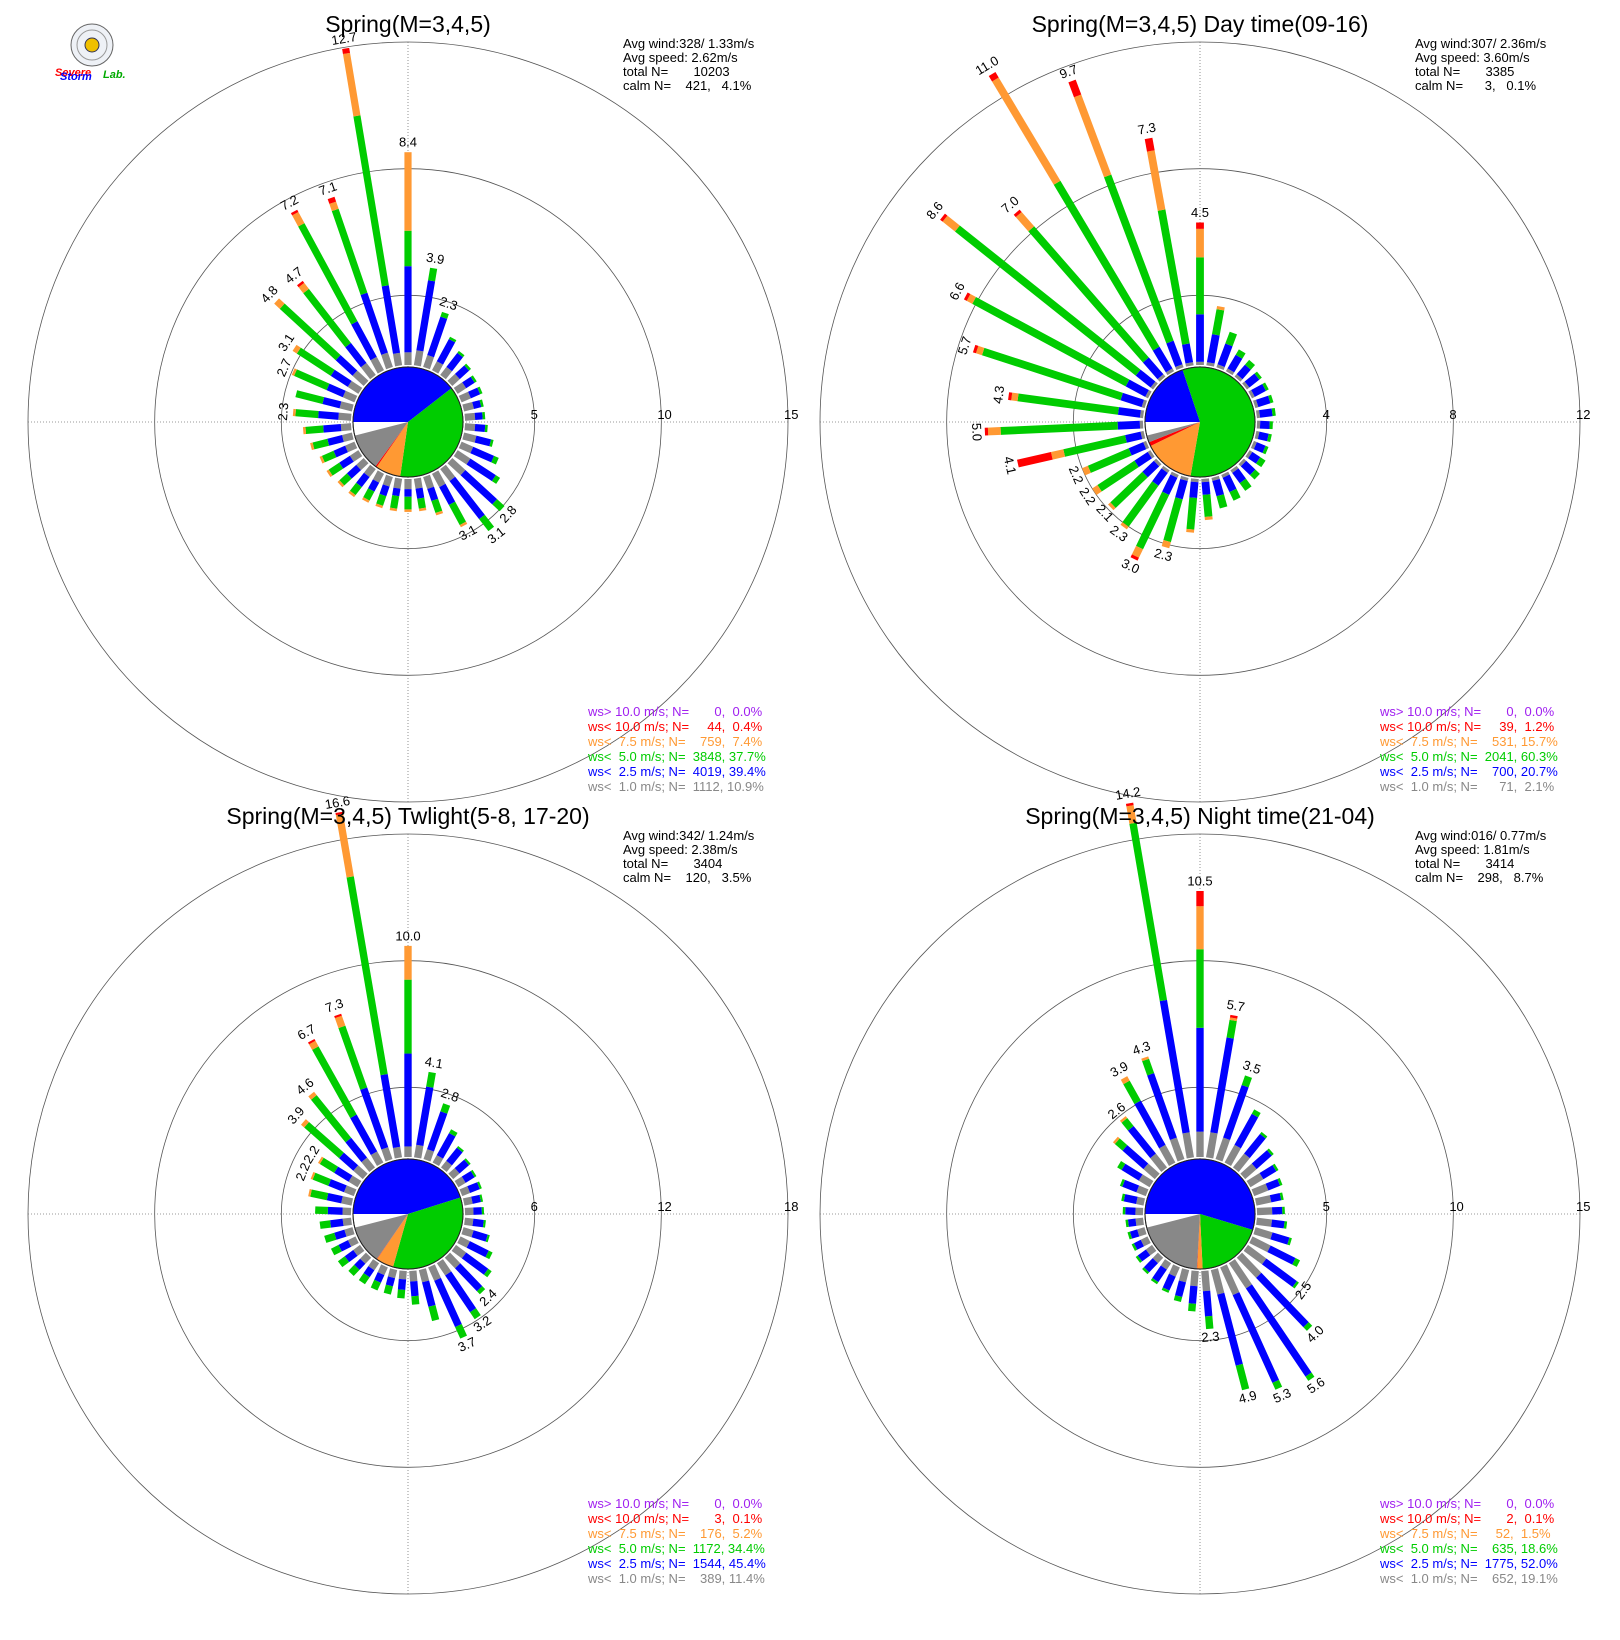  What do you see at coordinates (1583, 1206) in the screenshot?
I see `range-tick-label: 15` at bounding box center [1583, 1206].